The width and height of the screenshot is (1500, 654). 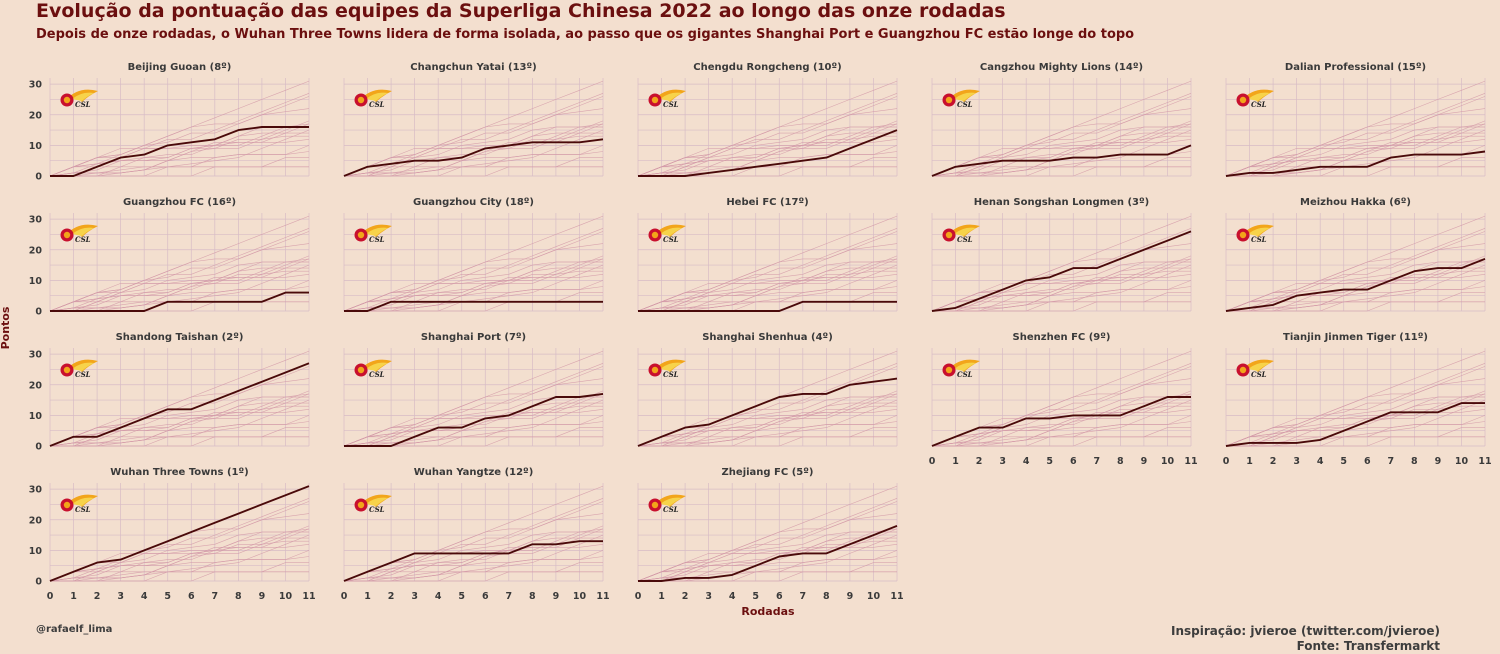 I want to click on y-tick-label: 0, so click(x=38, y=177).